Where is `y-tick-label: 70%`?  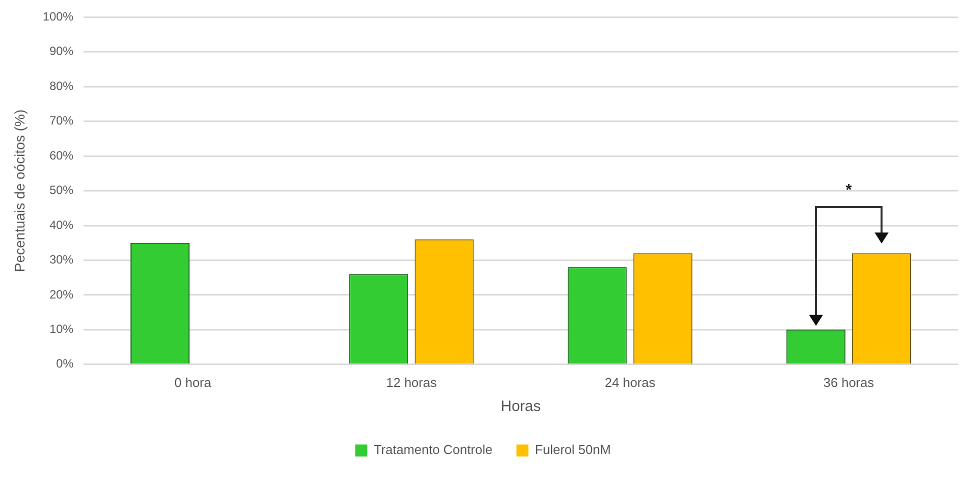
y-tick-label: 70% is located at coordinates (61, 121).